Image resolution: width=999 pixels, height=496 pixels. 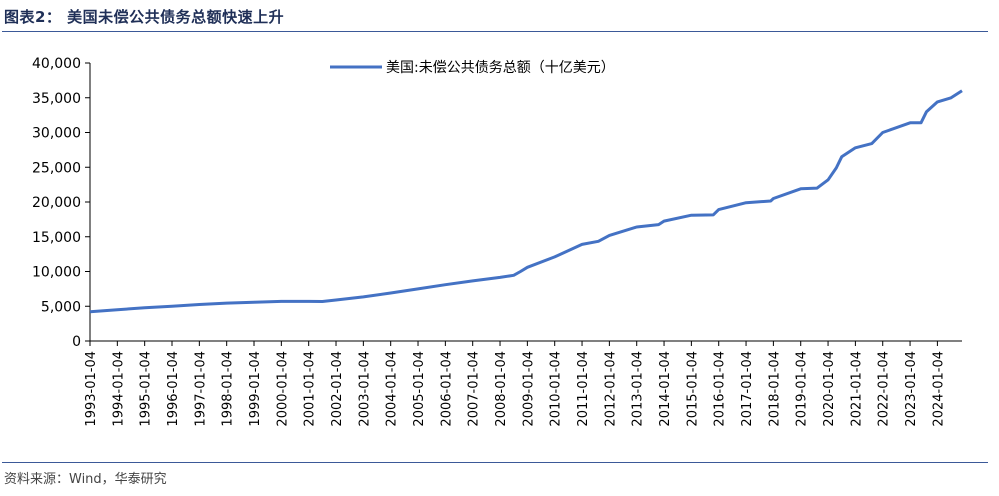 What do you see at coordinates (419, 389) in the screenshot?
I see `x-tick-label: 2005-01-04` at bounding box center [419, 389].